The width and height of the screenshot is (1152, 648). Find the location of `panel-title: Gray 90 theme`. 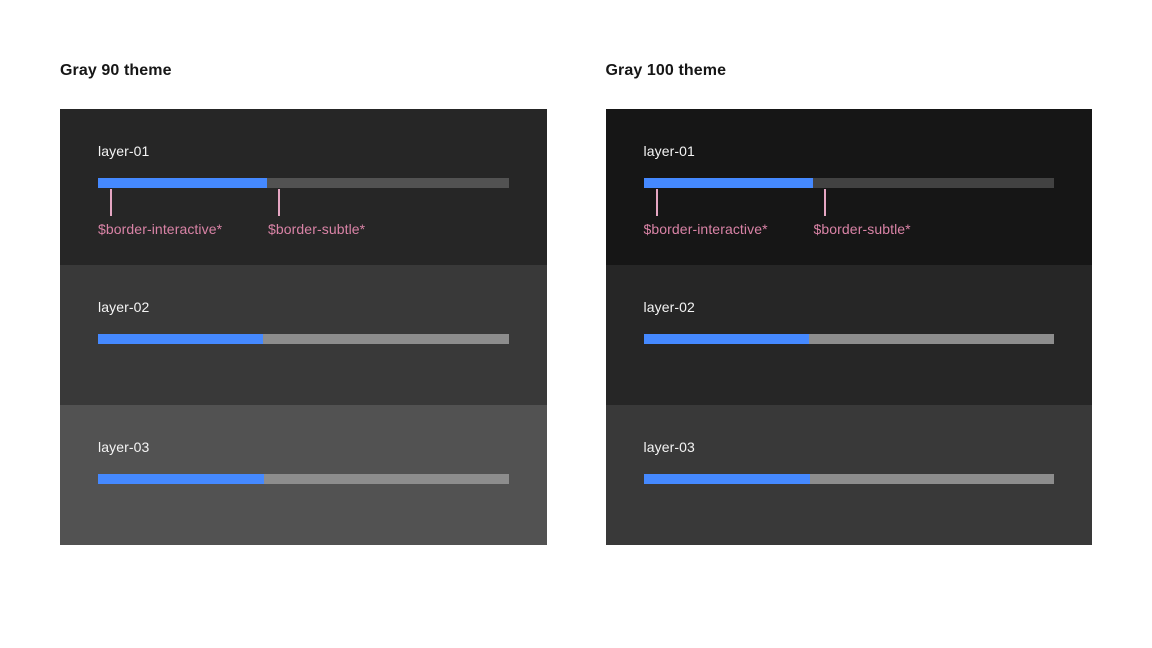

panel-title: Gray 90 theme is located at coordinates (116, 70).